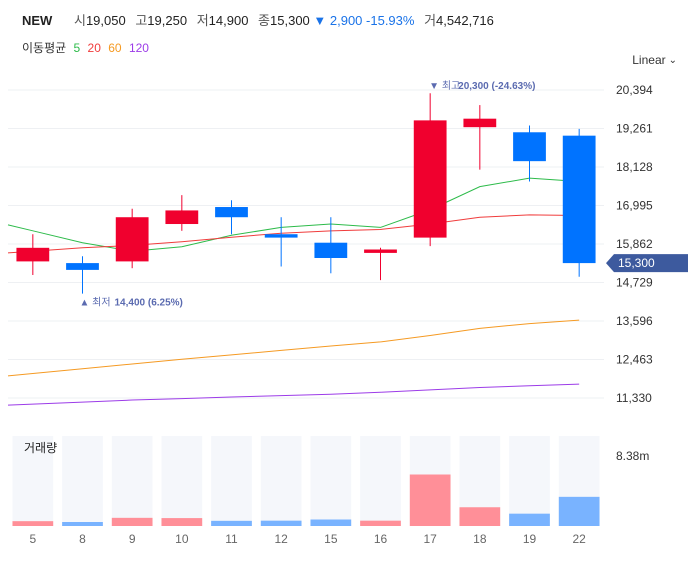 The image size is (695, 562). What do you see at coordinates (202, 20) in the screenshot?
I see `low-label: 저` at bounding box center [202, 20].